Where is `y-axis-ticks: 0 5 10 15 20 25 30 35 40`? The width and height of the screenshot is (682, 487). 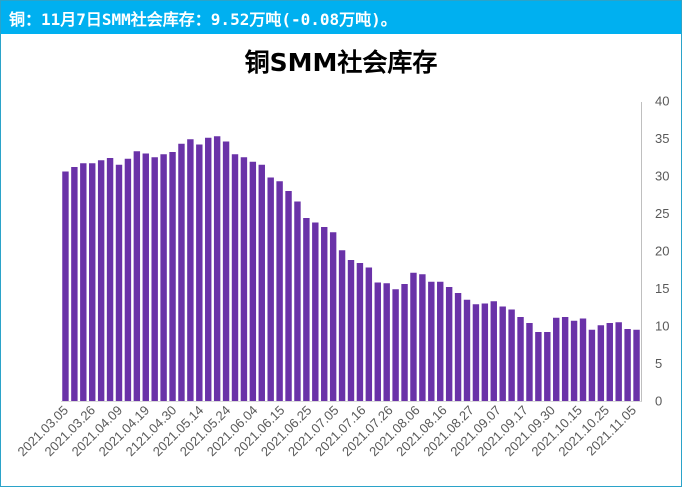 y-axis-ticks: 0 5 10 15 20 25 30 35 40 is located at coordinates (662, 251).